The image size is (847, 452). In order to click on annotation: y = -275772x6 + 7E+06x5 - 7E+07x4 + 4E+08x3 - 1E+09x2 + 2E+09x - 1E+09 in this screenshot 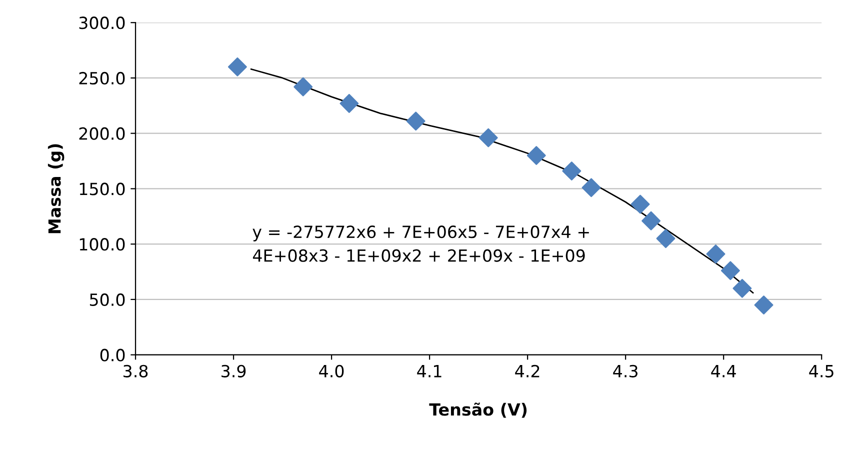, I will do `click(420, 244)`.